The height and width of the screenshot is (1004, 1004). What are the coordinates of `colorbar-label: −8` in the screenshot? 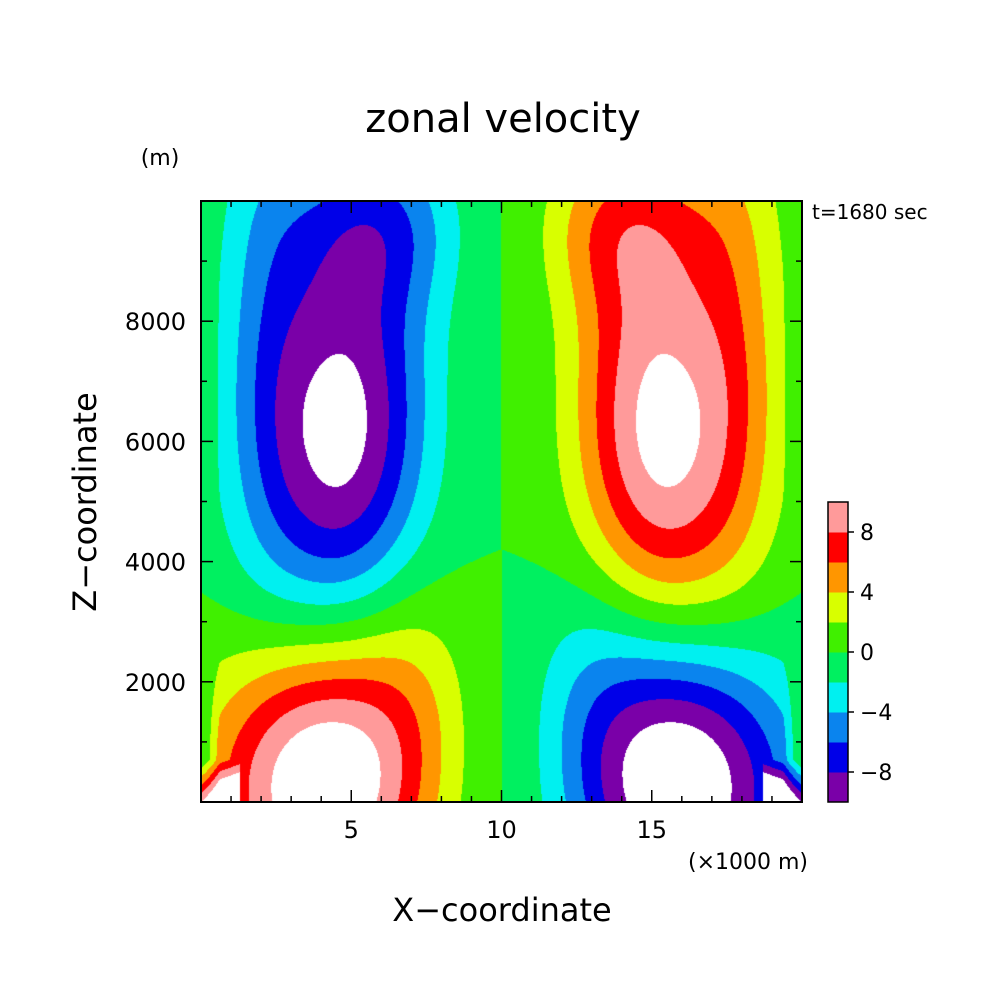 It's located at (876, 773).